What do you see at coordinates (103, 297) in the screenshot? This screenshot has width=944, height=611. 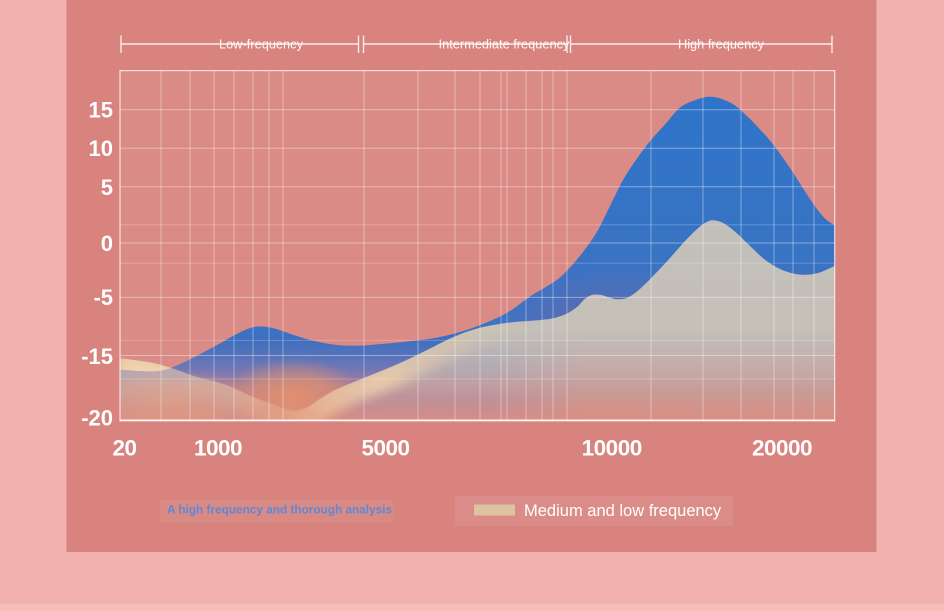 I see `svg-text: -5` at bounding box center [103, 297].